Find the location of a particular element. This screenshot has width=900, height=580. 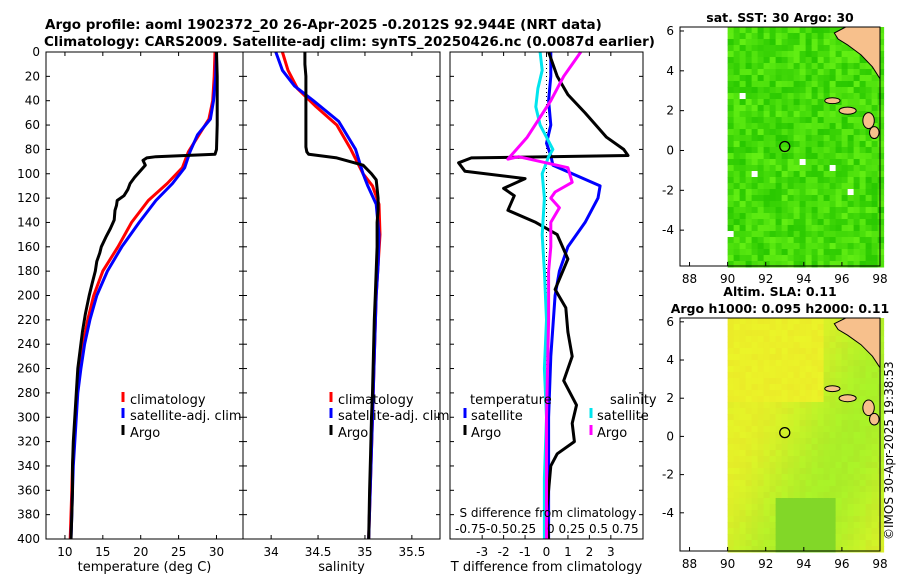

legend-label: Argo is located at coordinates (145, 433).